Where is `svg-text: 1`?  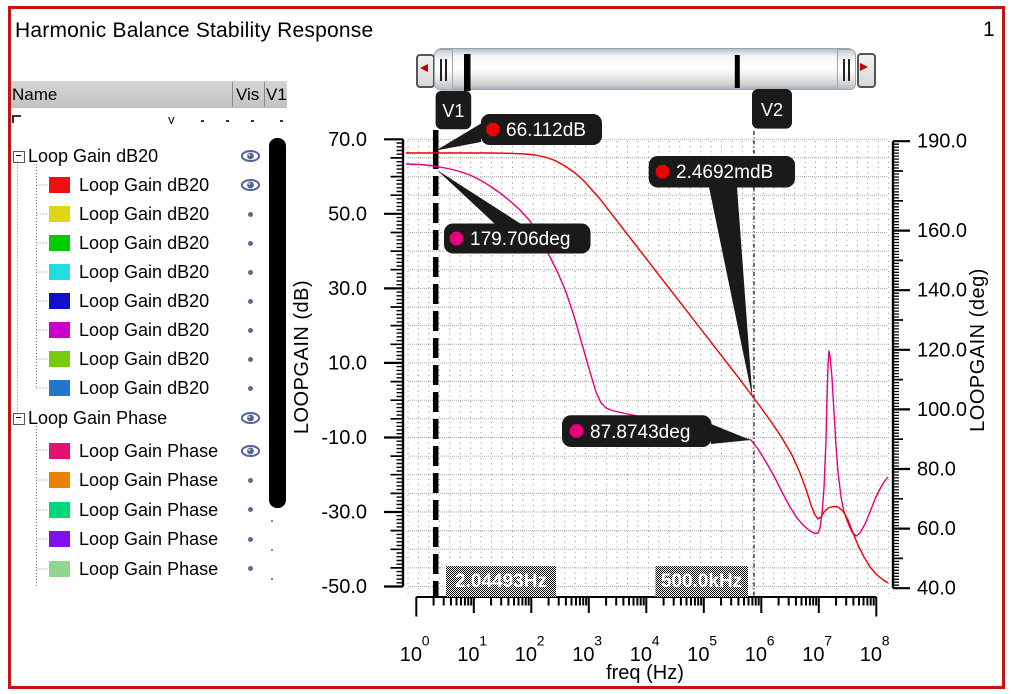
svg-text: 1 is located at coordinates (483, 641).